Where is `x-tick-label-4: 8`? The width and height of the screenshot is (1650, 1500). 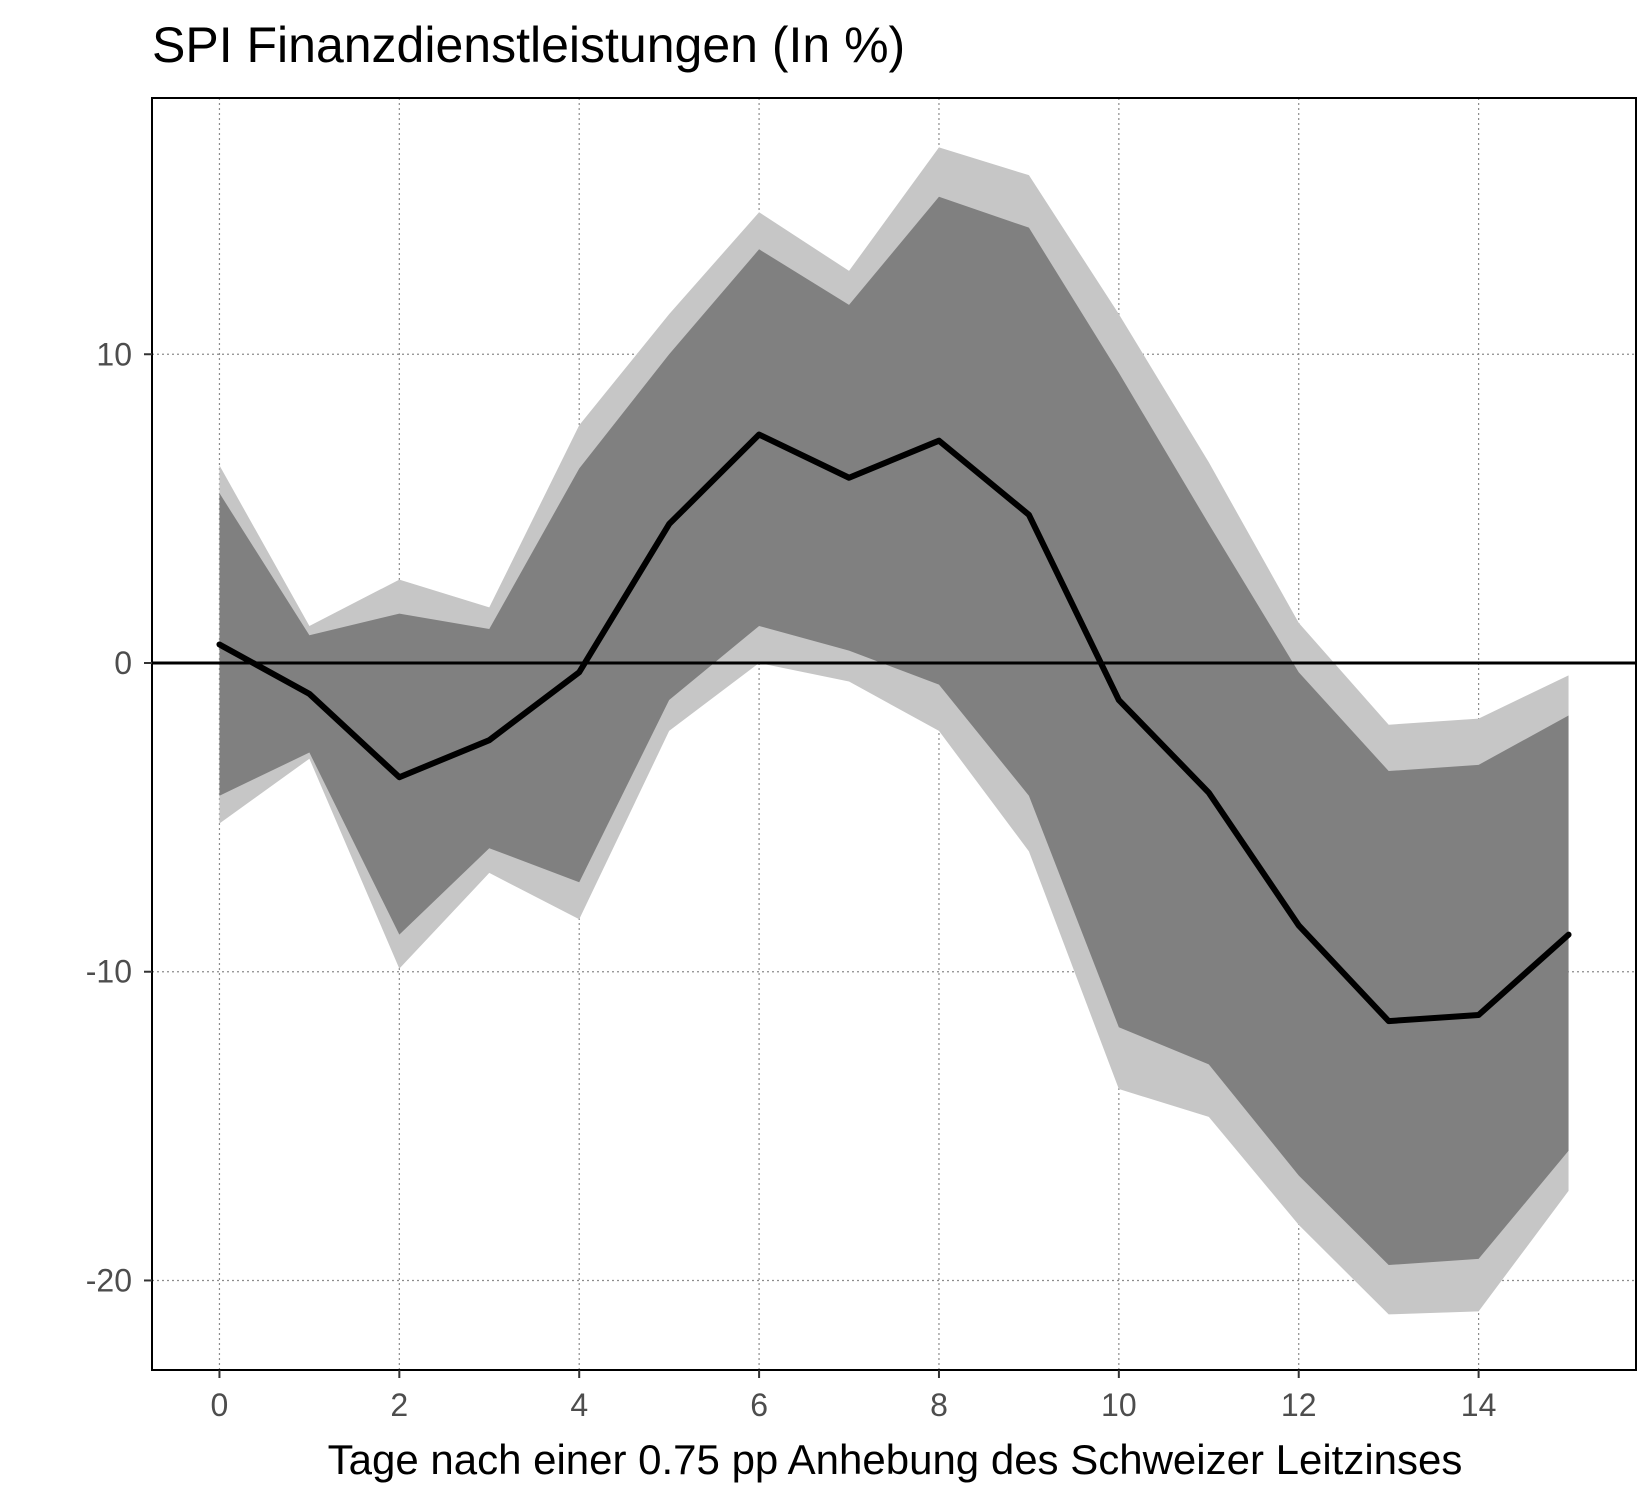 x-tick-label-4: 8 is located at coordinates (939, 1405).